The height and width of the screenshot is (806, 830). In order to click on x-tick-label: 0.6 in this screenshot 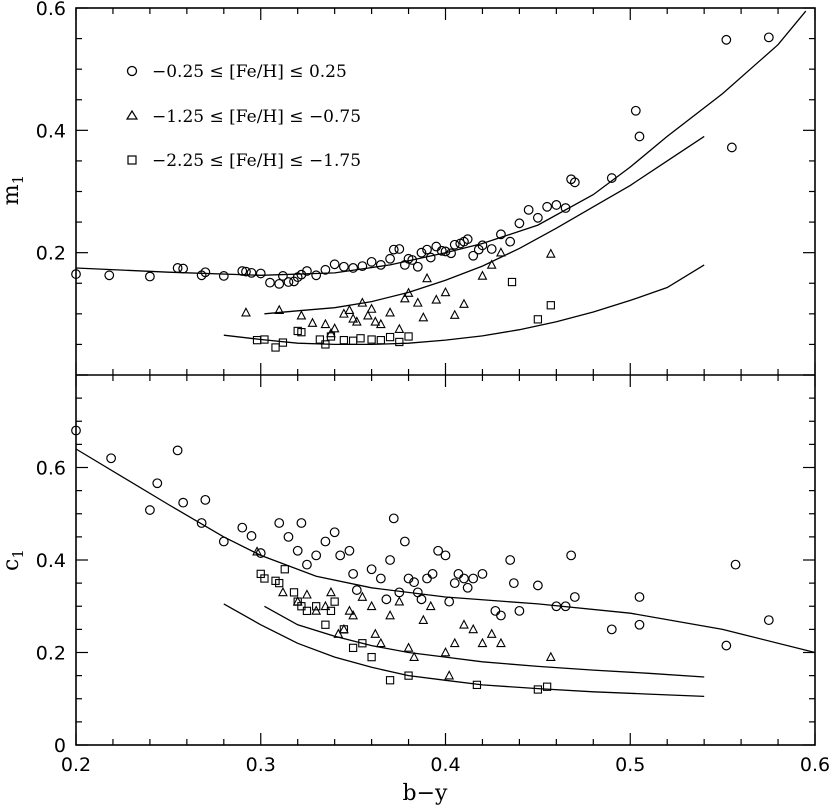, I will do `click(815, 765)`.